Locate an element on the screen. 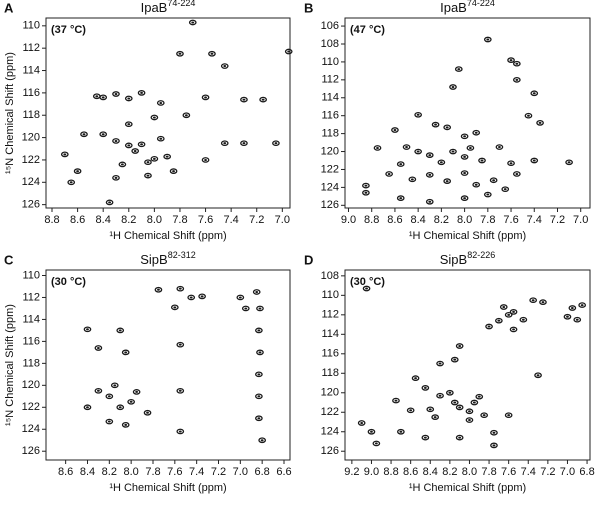 The width and height of the screenshot is (600, 522). x-tick-label: 7.8 is located at coordinates (152, 472).